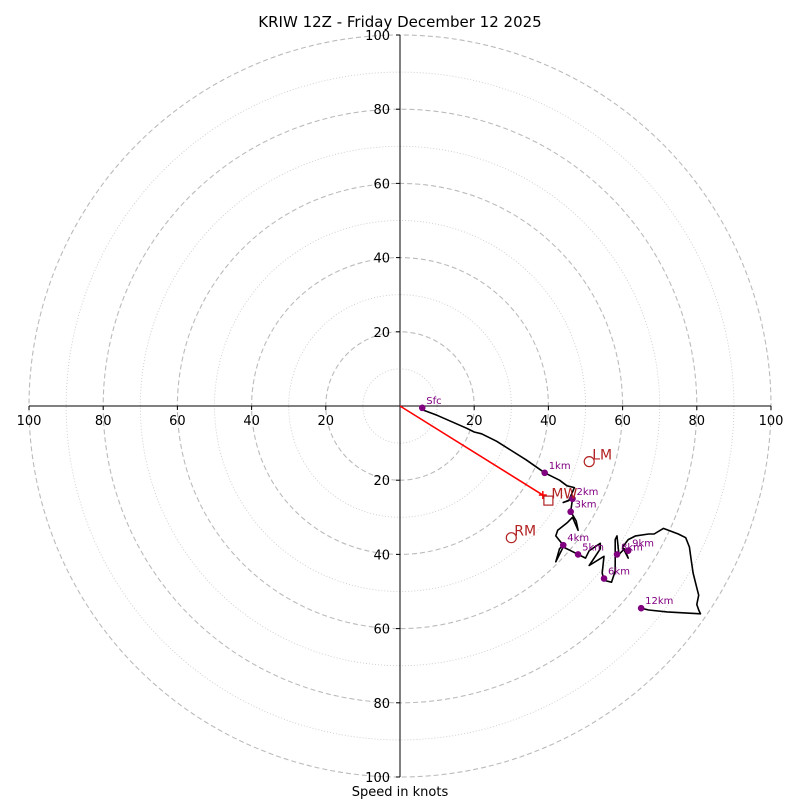  Describe the element at coordinates (525, 532) in the screenshot. I see `storm-motion-label: RM` at that location.